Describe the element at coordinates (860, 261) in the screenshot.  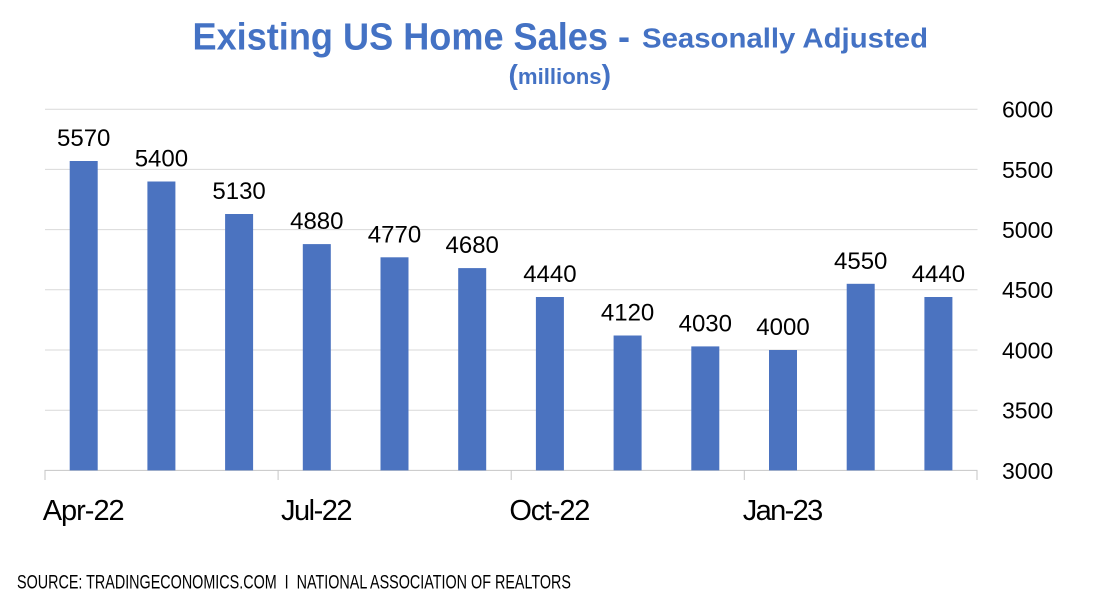
I see `svg-text: 4550` at that location.